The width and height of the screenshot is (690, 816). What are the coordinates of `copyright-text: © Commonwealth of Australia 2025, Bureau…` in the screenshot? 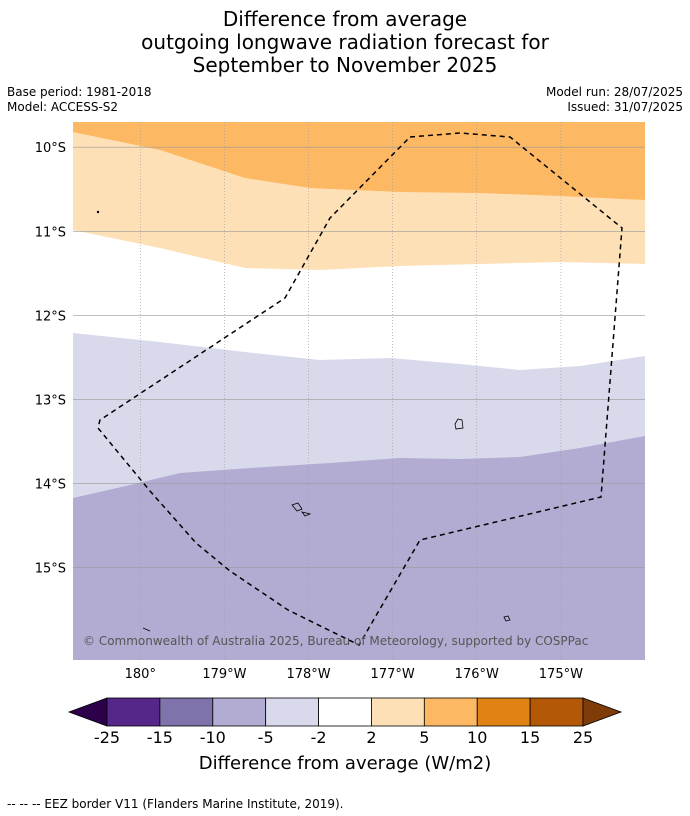 It's located at (335, 641).